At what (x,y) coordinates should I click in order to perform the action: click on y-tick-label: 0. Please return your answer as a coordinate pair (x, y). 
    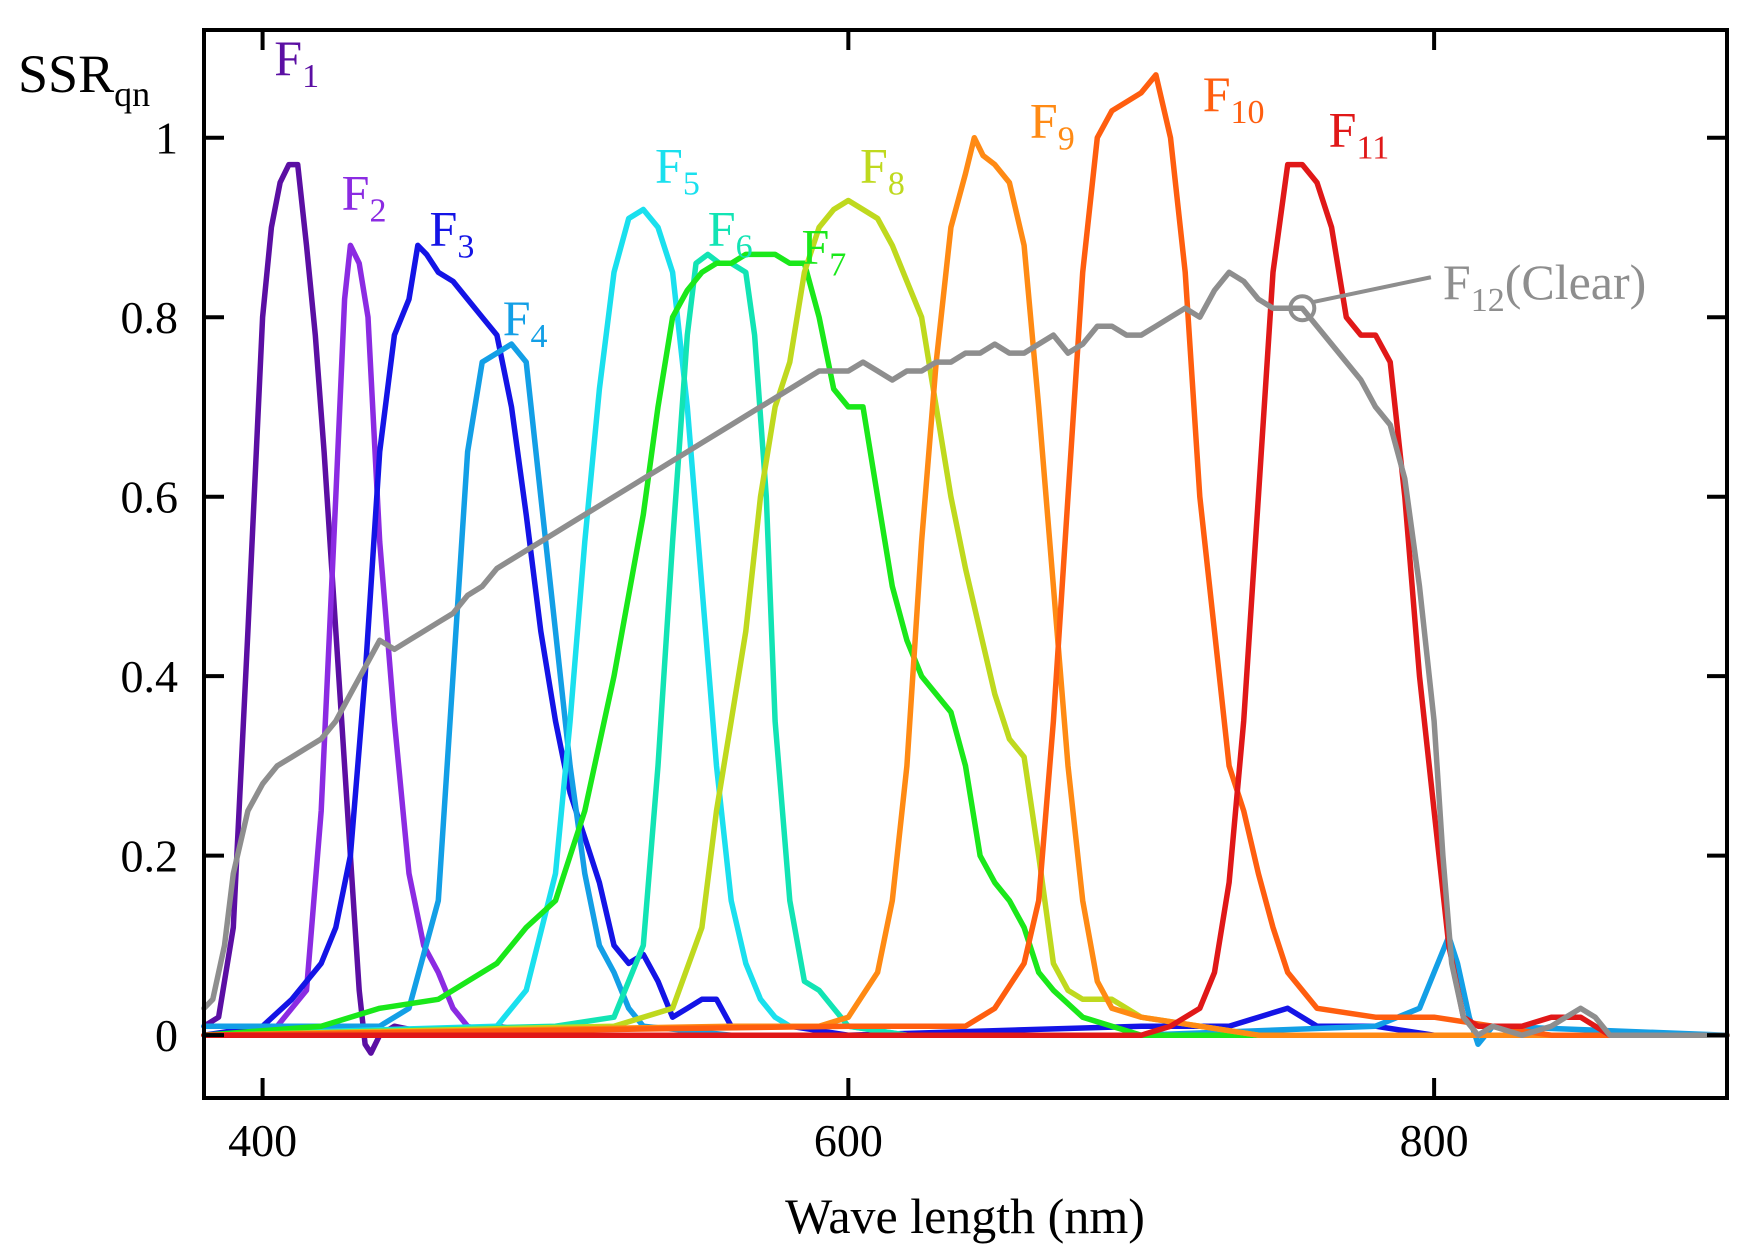
    Looking at the image, I should click on (166, 1035).